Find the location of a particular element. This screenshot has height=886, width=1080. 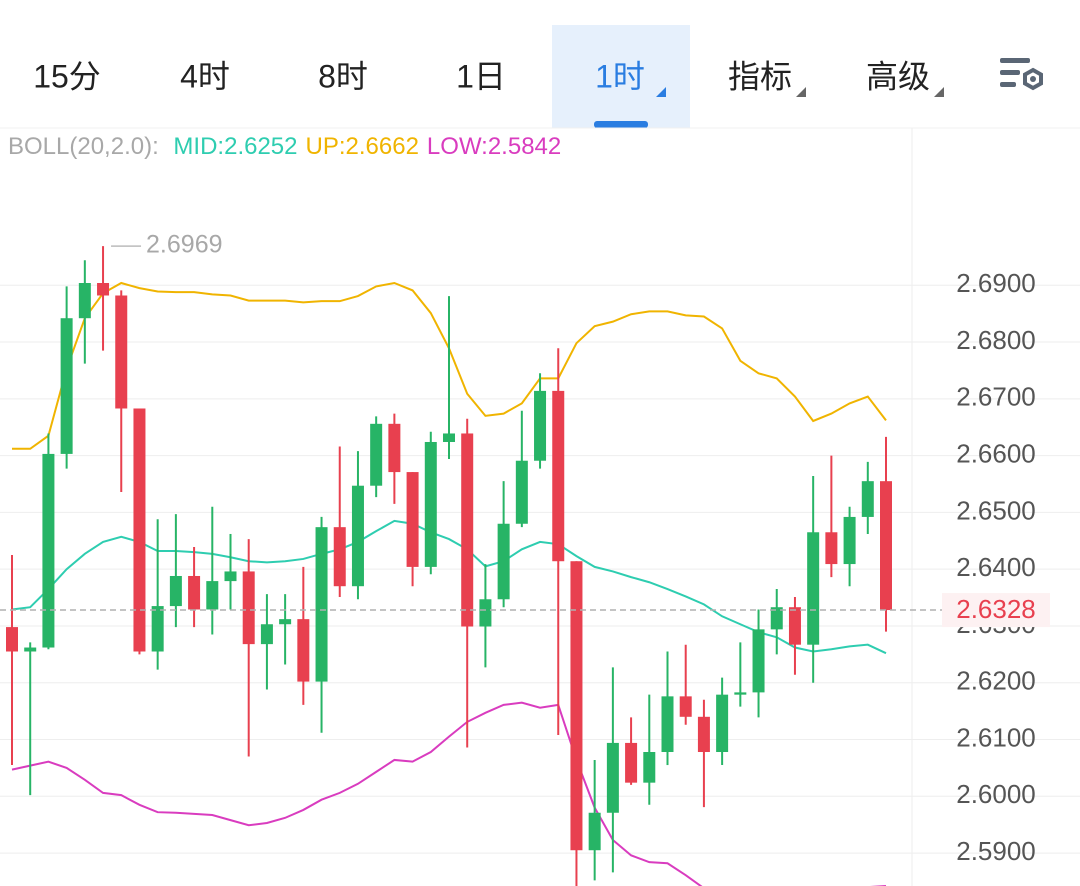

icon-hex is located at coordinates (1033, 79).